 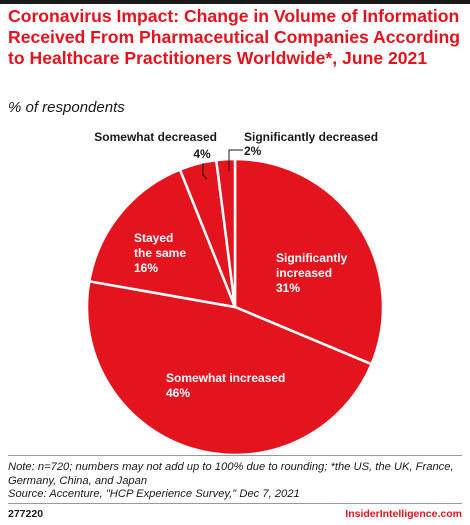 What do you see at coordinates (235, 455) in the screenshot?
I see `notes-divider` at bounding box center [235, 455].